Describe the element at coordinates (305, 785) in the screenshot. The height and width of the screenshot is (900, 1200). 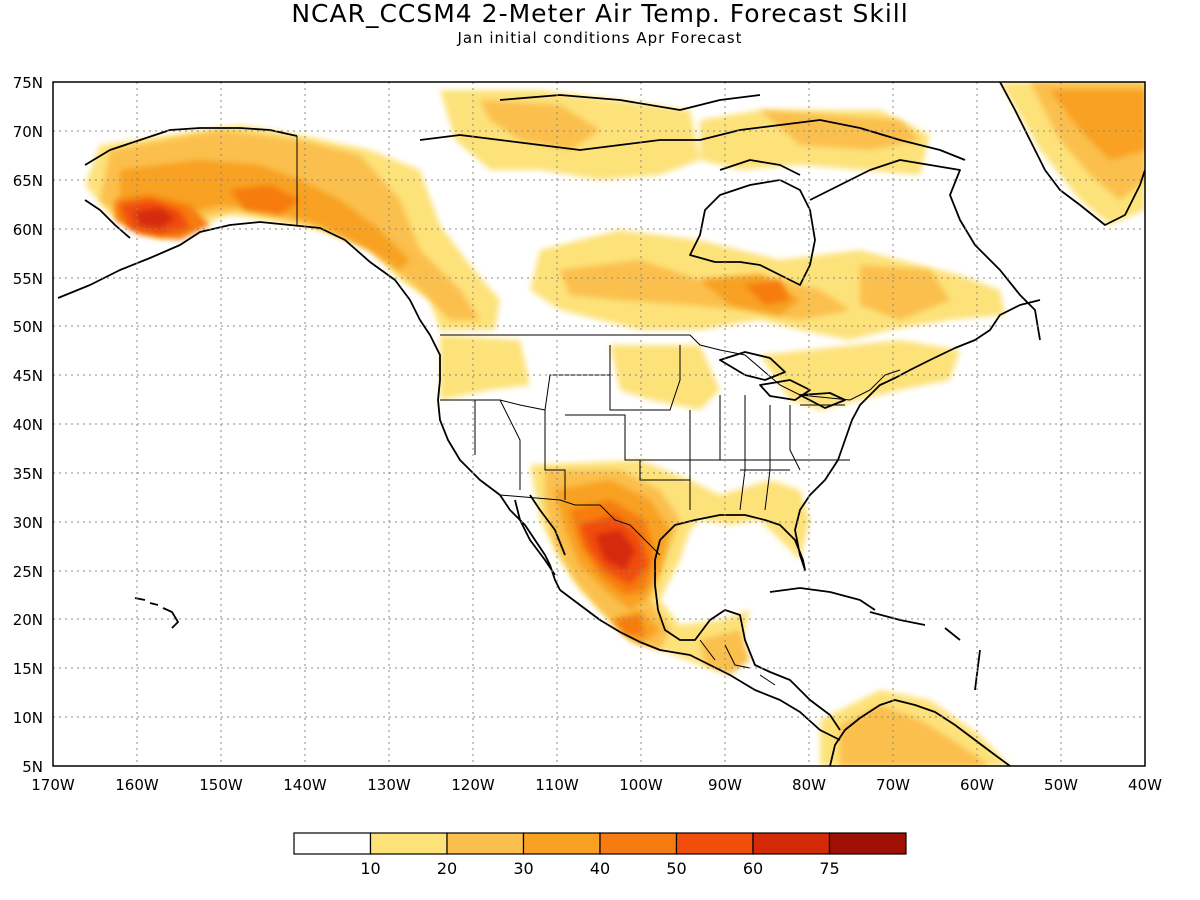
I see `lon-label: 140W` at that location.